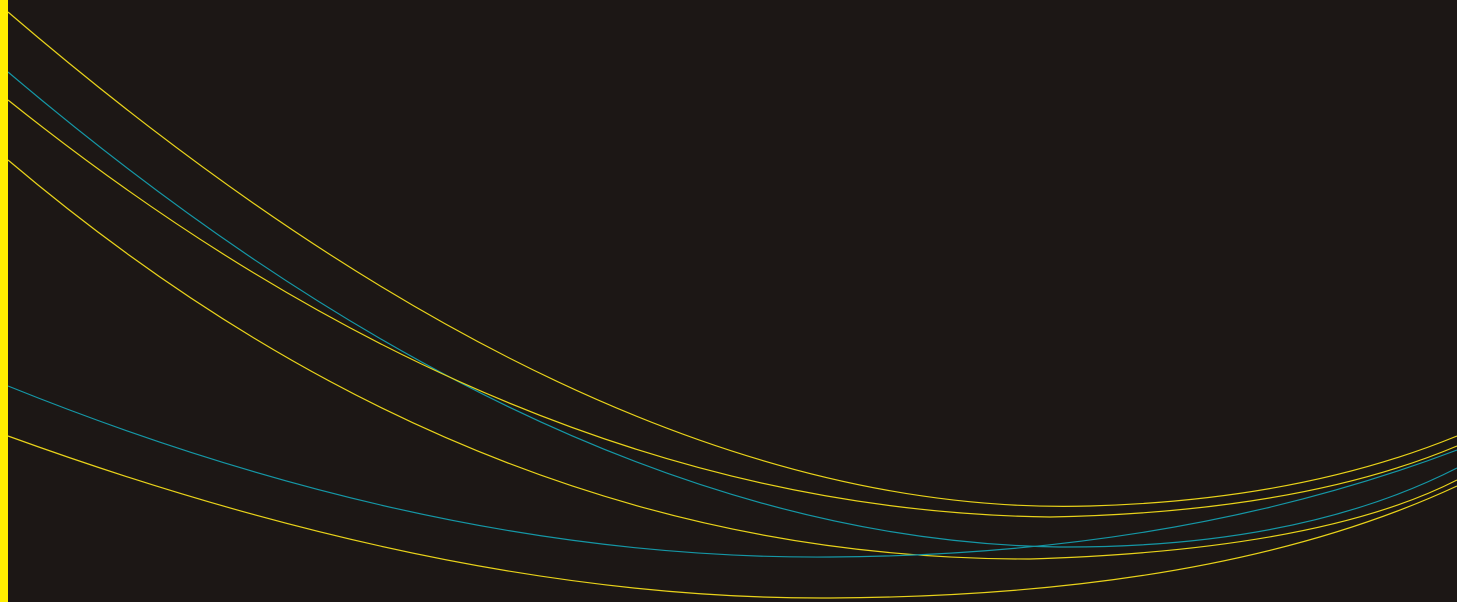 This screenshot has width=1457, height=602. What do you see at coordinates (4, 301) in the screenshot?
I see `left-edge-bar` at bounding box center [4, 301].